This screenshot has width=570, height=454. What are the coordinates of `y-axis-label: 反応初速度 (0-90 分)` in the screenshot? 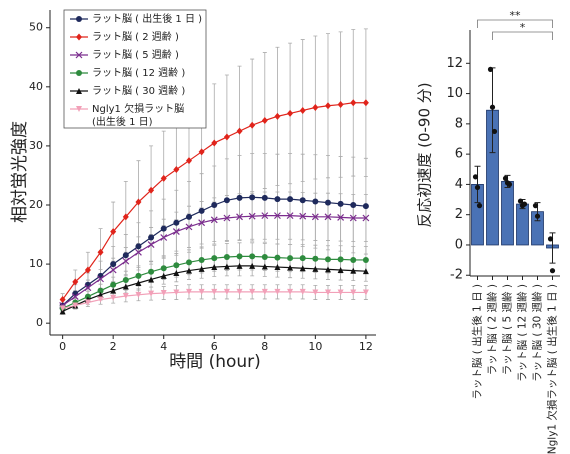 It's located at (425, 154).